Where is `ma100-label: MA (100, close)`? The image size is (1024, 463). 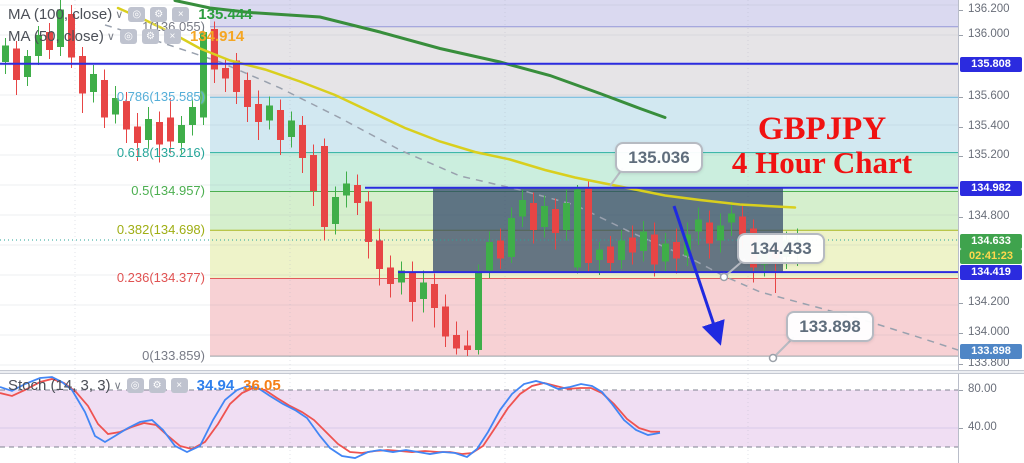
ma100-label: MA (100, close) is located at coordinates (60, 14).